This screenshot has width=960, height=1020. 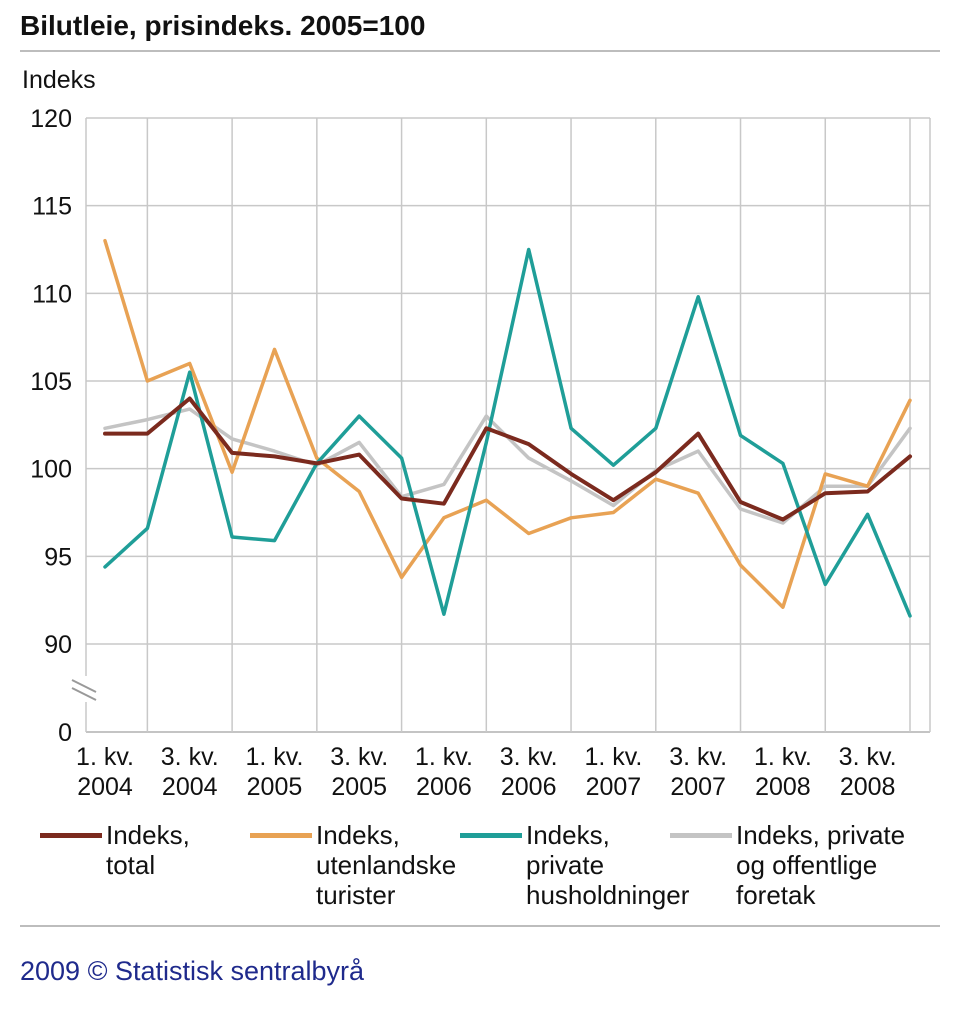 What do you see at coordinates (59, 80) in the screenshot?
I see `y-axis-label: Indeks` at bounding box center [59, 80].